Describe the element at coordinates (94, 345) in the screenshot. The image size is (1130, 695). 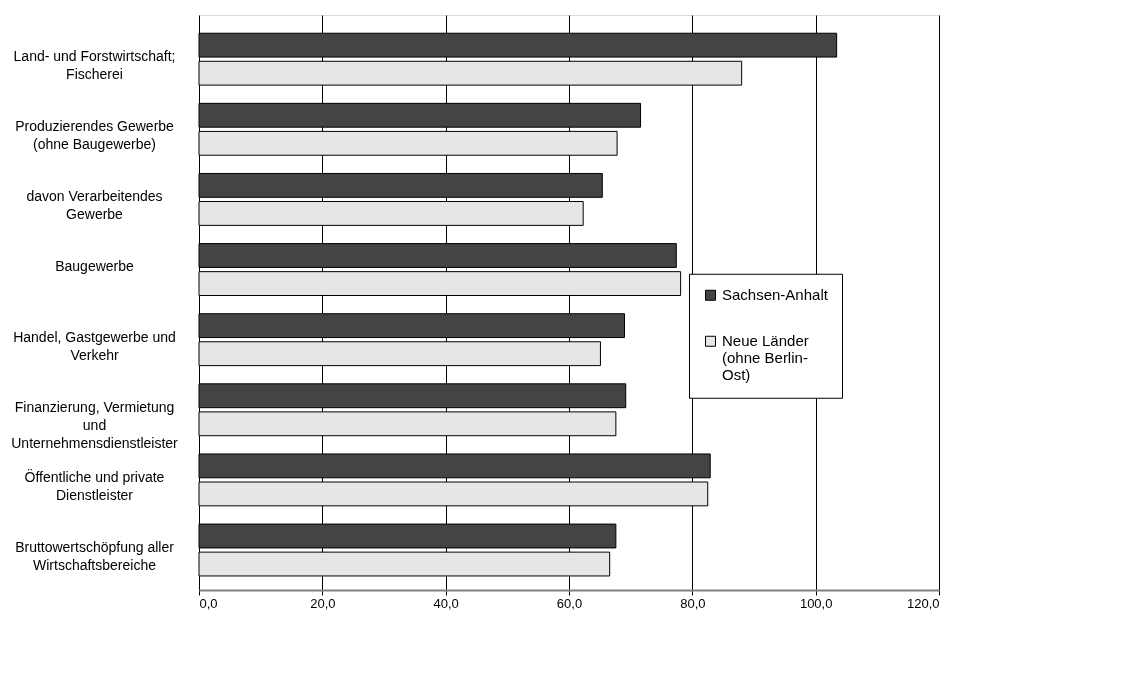
I see `y-tick-label: Handel, Gastgewerbe und Verkehr` at that location.